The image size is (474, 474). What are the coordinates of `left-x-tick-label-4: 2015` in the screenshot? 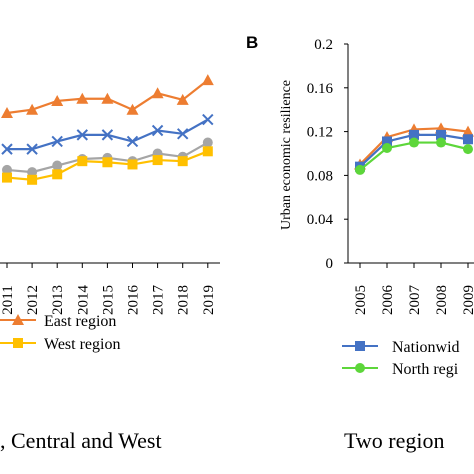 It's located at (108, 300).